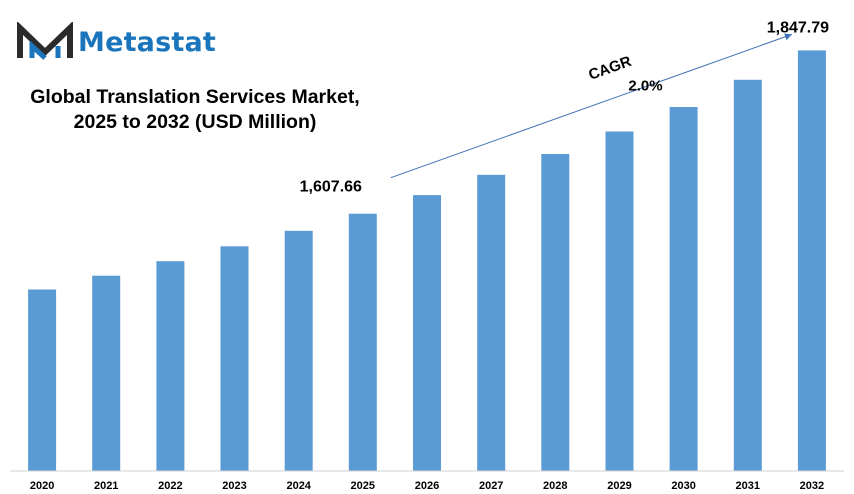  I want to click on bar-2021, so click(106, 373).